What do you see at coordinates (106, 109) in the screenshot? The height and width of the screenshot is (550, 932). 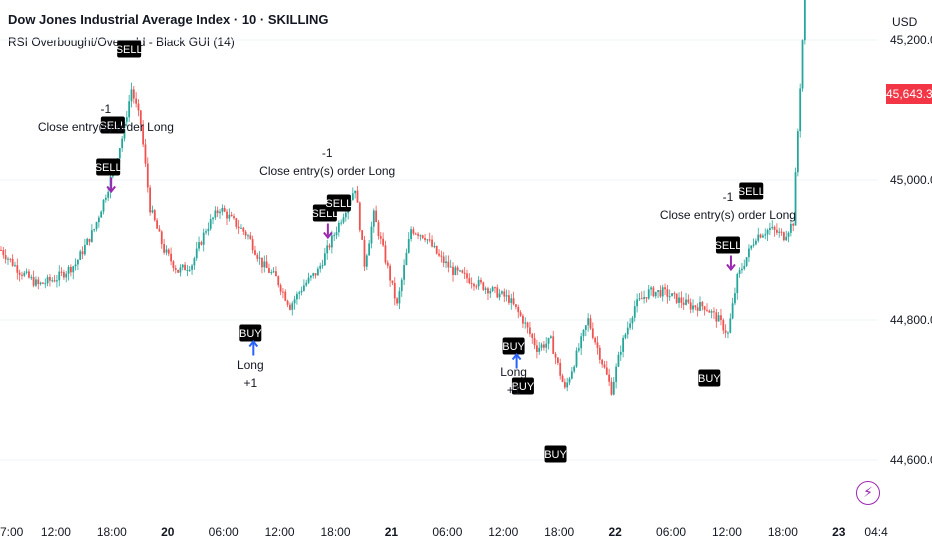 I see `annotation-line: -1` at bounding box center [106, 109].